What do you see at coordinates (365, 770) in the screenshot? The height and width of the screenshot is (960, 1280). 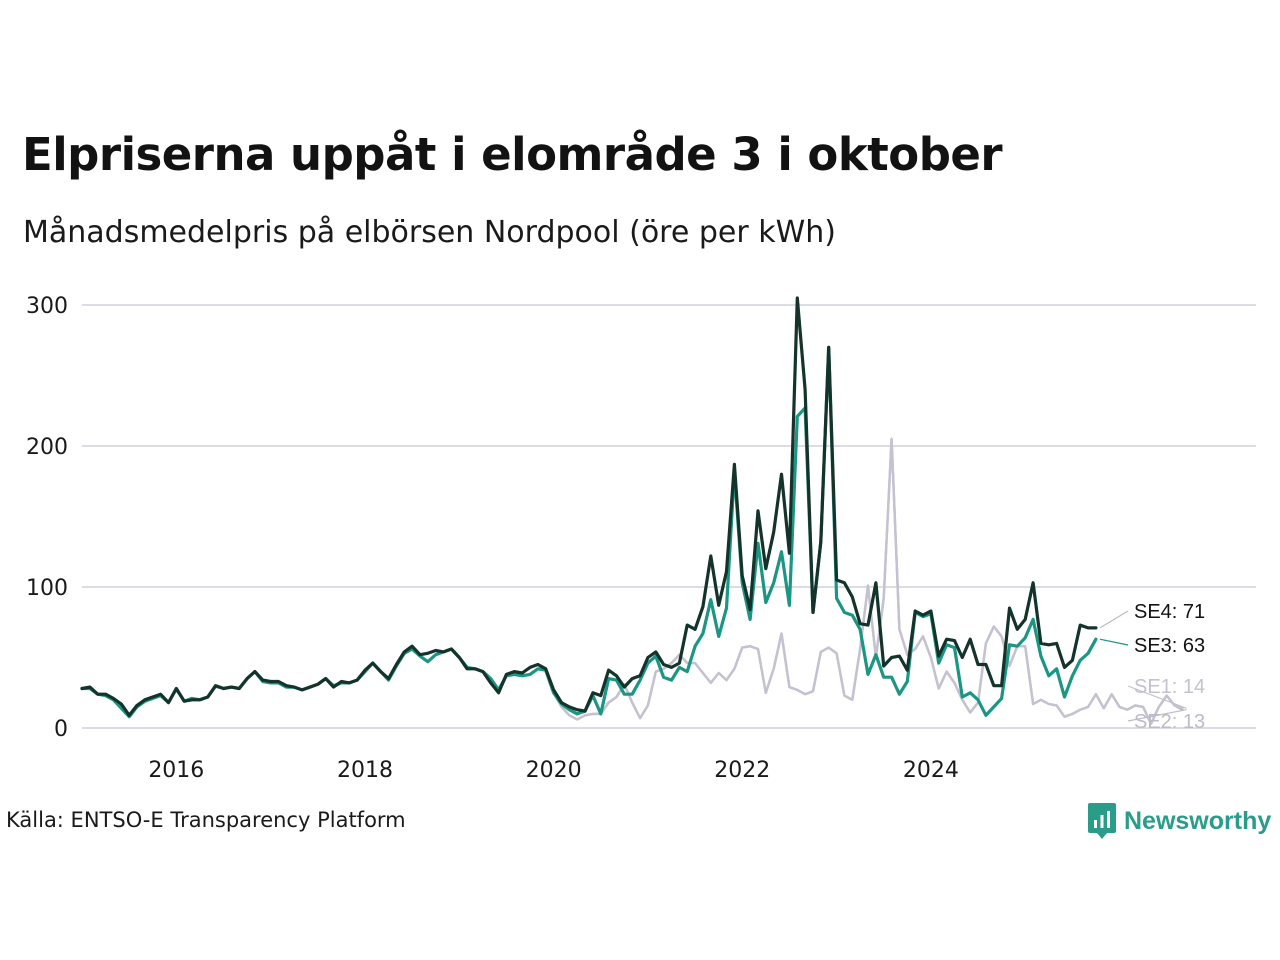 I see `x-tick-label: 2018` at bounding box center [365, 770].